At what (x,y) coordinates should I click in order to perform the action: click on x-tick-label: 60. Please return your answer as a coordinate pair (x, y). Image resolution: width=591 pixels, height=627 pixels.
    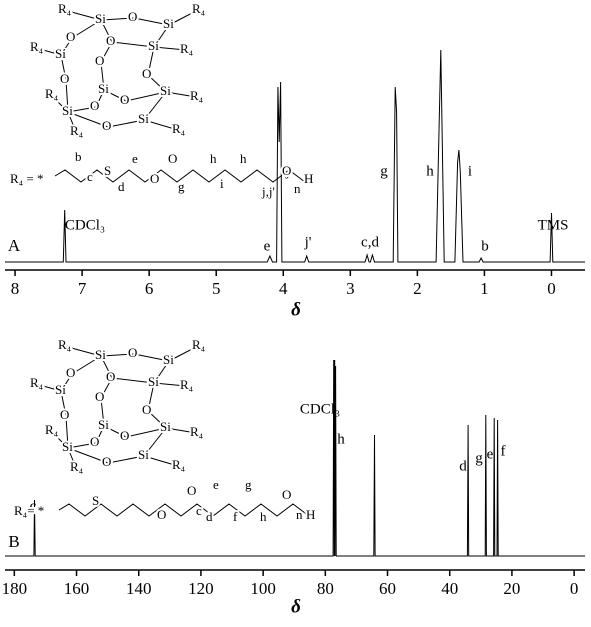
    Looking at the image, I should click on (387, 588).